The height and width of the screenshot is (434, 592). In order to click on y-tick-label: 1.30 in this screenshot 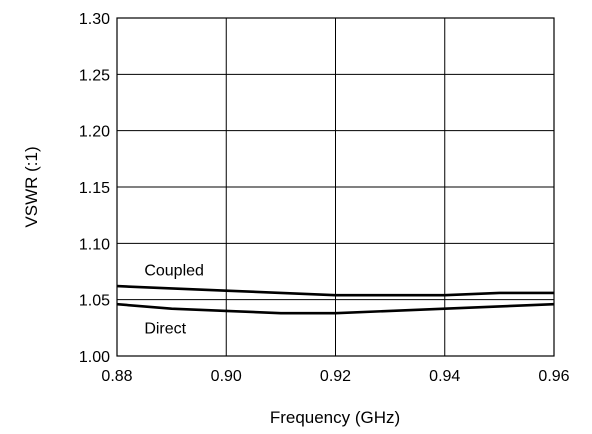, I will do `click(94, 19)`.